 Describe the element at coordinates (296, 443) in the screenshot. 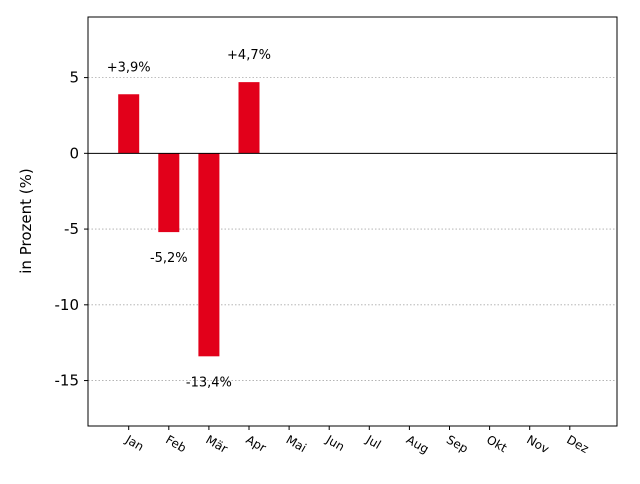

I see `x-tick-label: Mai` at that location.